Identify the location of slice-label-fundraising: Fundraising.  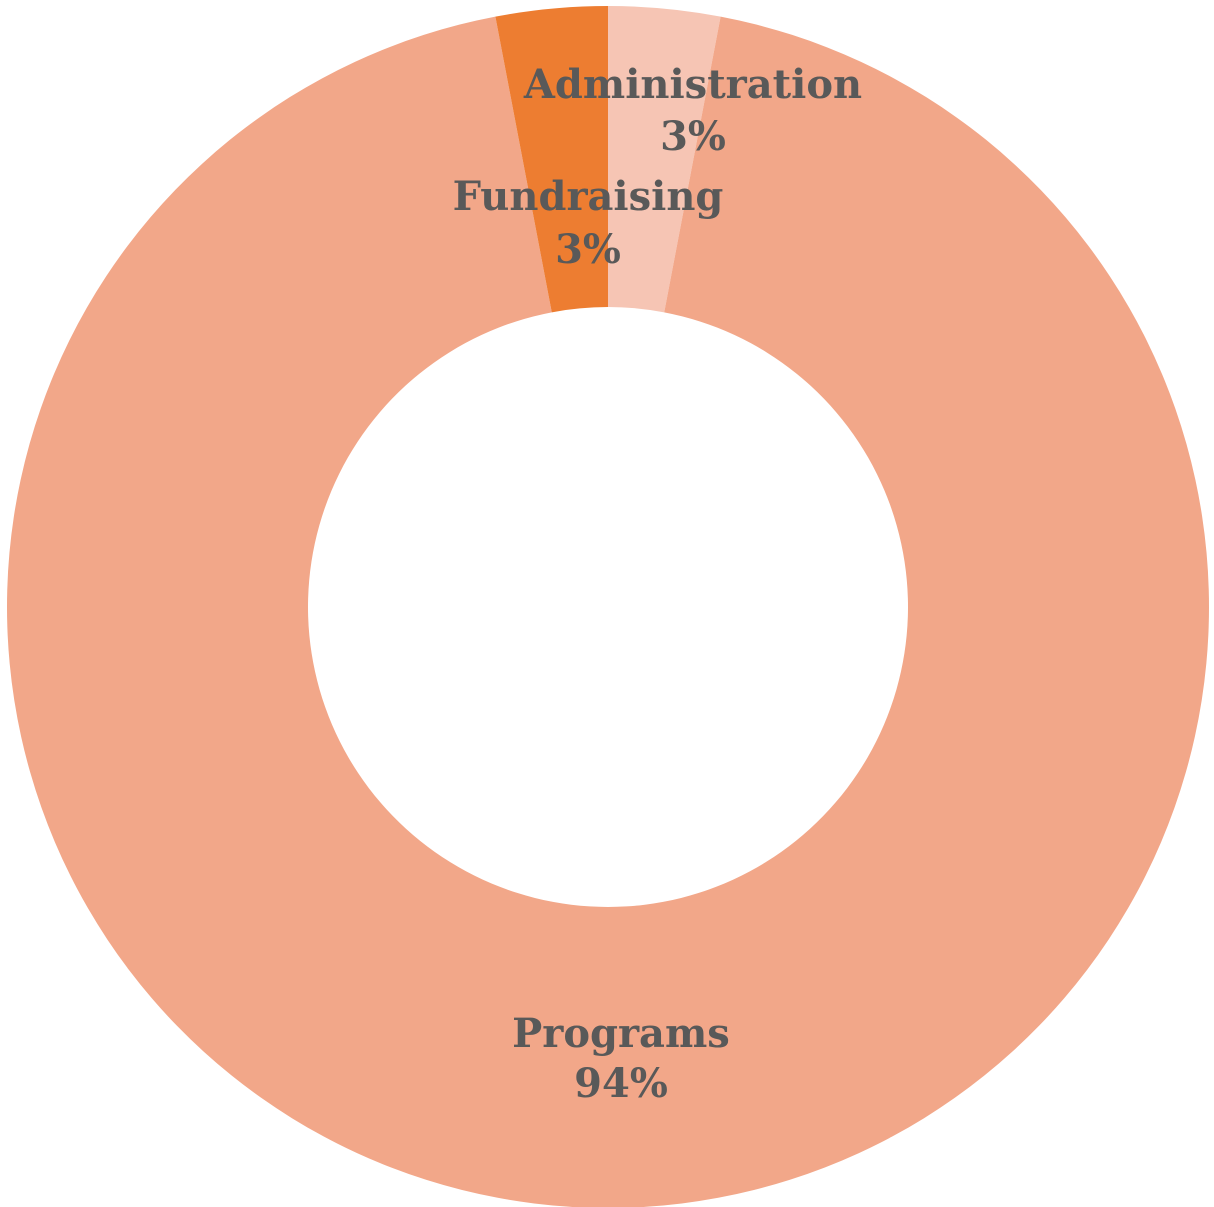
(588, 196).